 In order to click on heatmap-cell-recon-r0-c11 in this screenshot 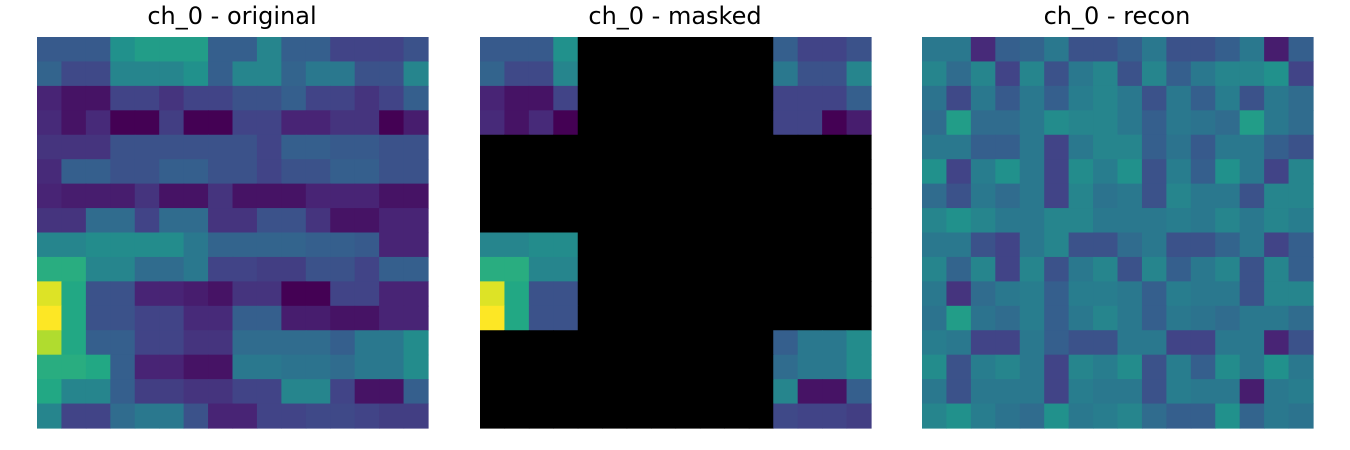, I will do `click(1203, 50)`.